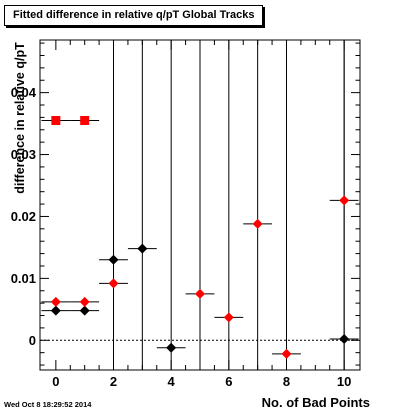 The width and height of the screenshot is (400, 414). I want to click on x-tick-label: 0, so click(55, 381).